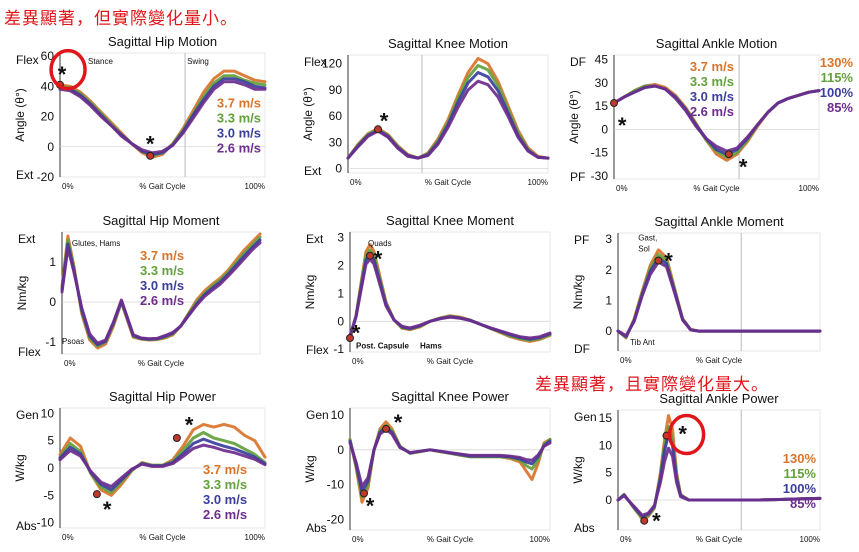  Describe the element at coordinates (602, 106) in the screenshot. I see `y-tick-label: 15` at that location.